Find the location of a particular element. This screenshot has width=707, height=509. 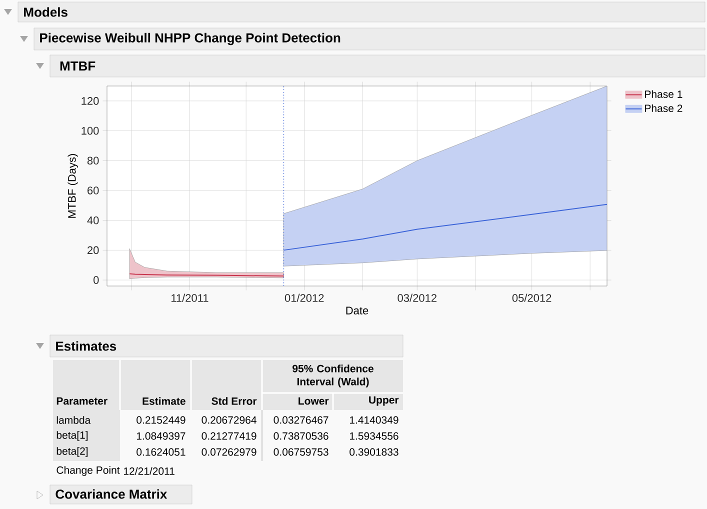

text: 0.06759753 is located at coordinates (301, 452).